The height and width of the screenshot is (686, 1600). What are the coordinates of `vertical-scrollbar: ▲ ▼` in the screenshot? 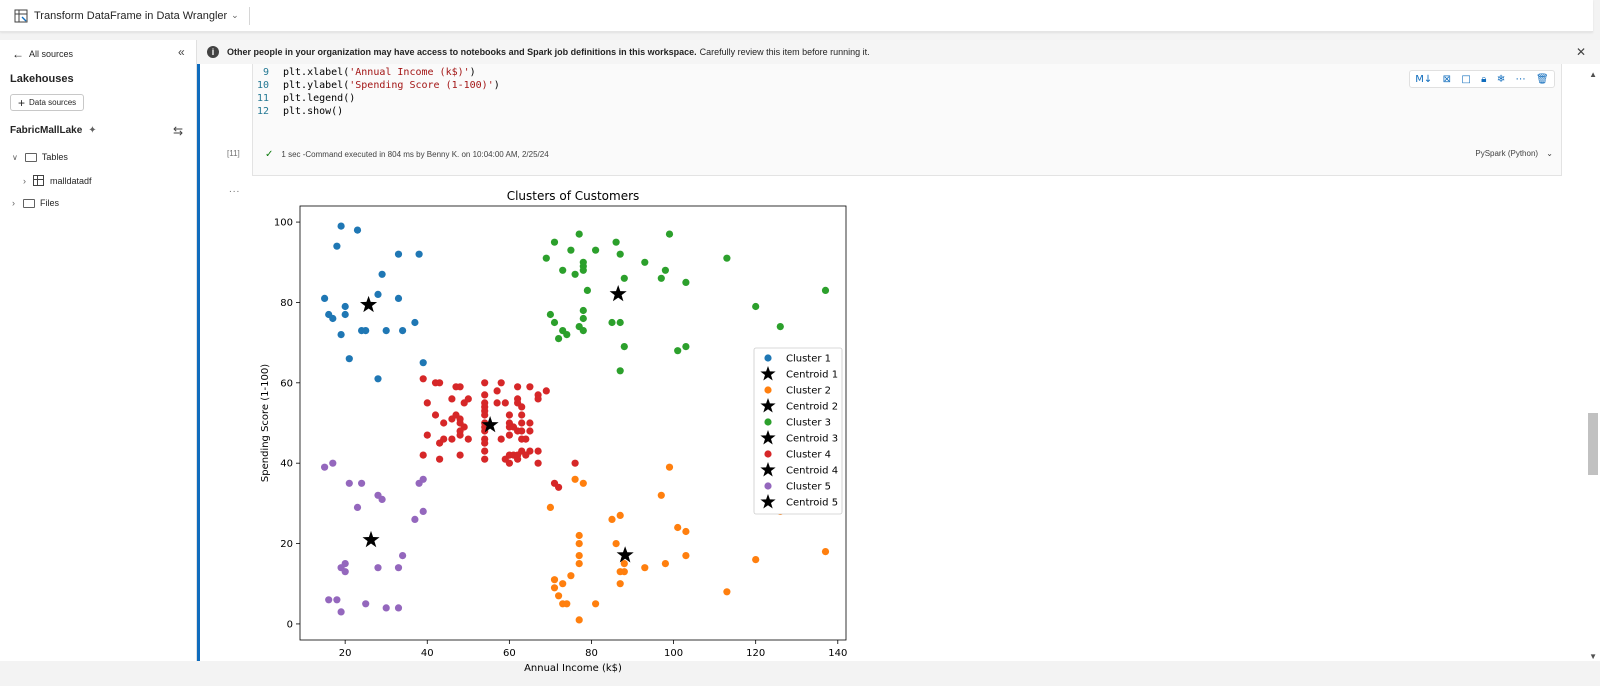 It's located at (1593, 362).